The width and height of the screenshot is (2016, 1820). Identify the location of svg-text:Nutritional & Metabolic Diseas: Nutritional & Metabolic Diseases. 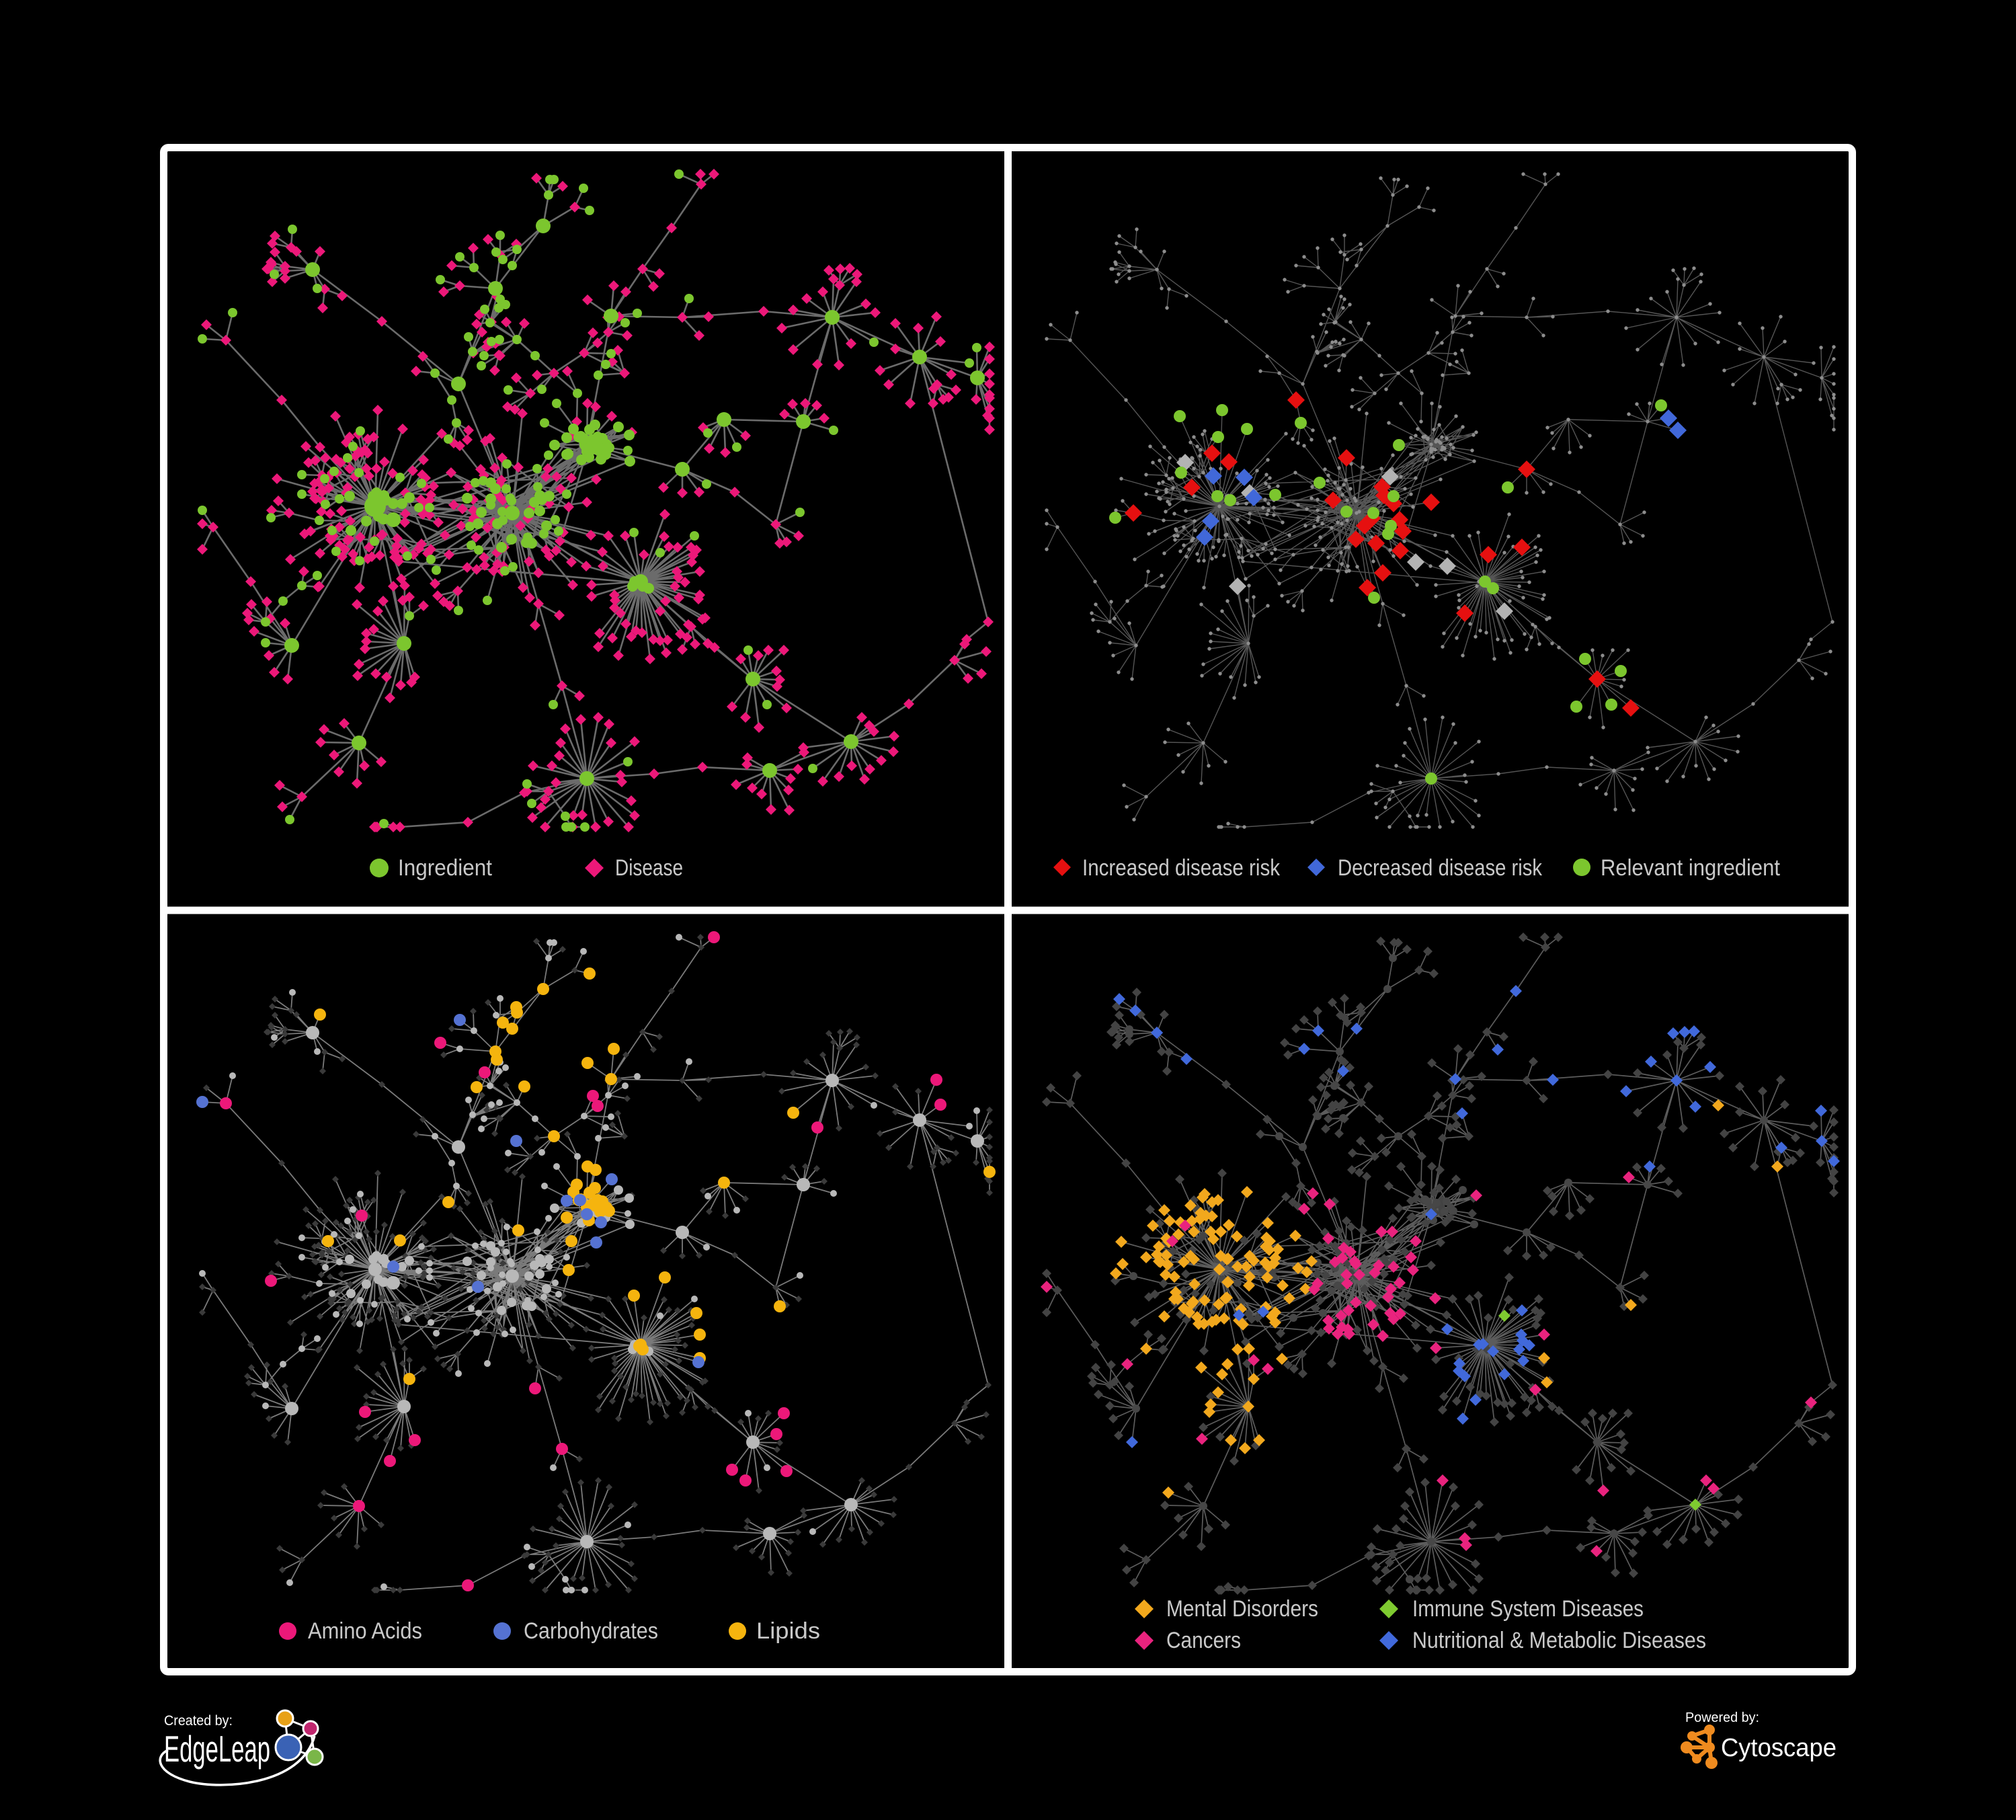
(1559, 1640).